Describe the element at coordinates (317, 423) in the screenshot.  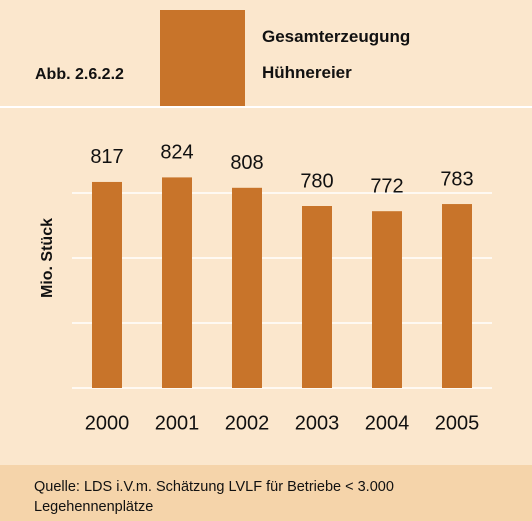
I see `x-tick-label: 2003` at that location.